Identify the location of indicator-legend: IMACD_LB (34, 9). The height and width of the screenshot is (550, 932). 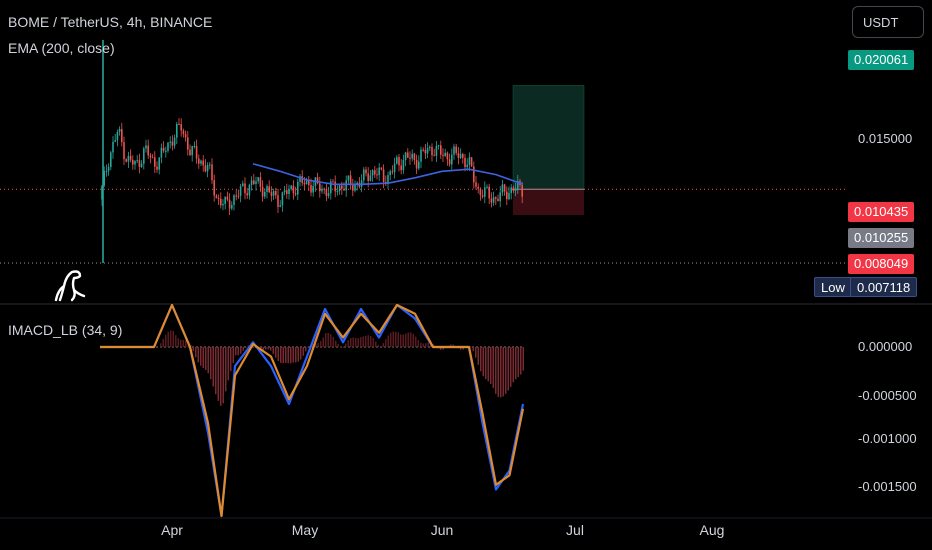
(65, 330).